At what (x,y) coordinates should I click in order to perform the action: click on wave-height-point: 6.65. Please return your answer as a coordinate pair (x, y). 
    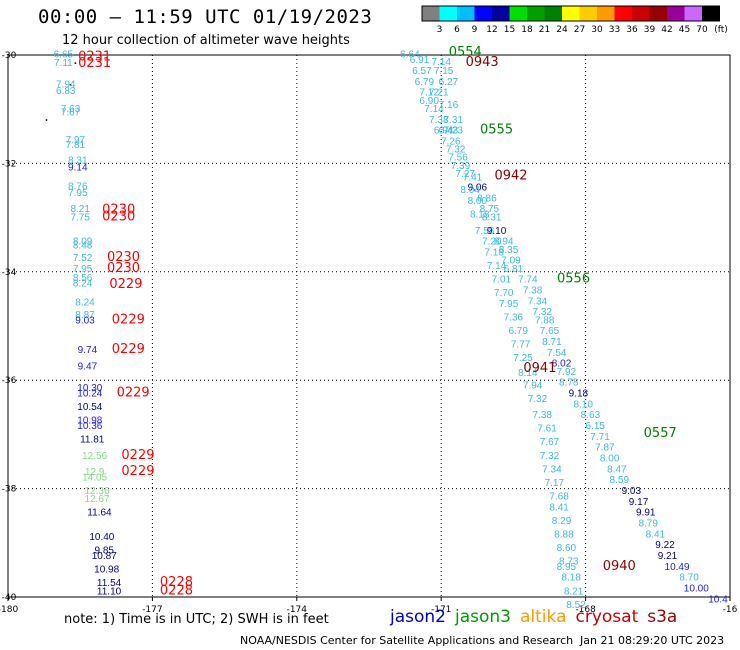
    Looking at the image, I should click on (64, 55).